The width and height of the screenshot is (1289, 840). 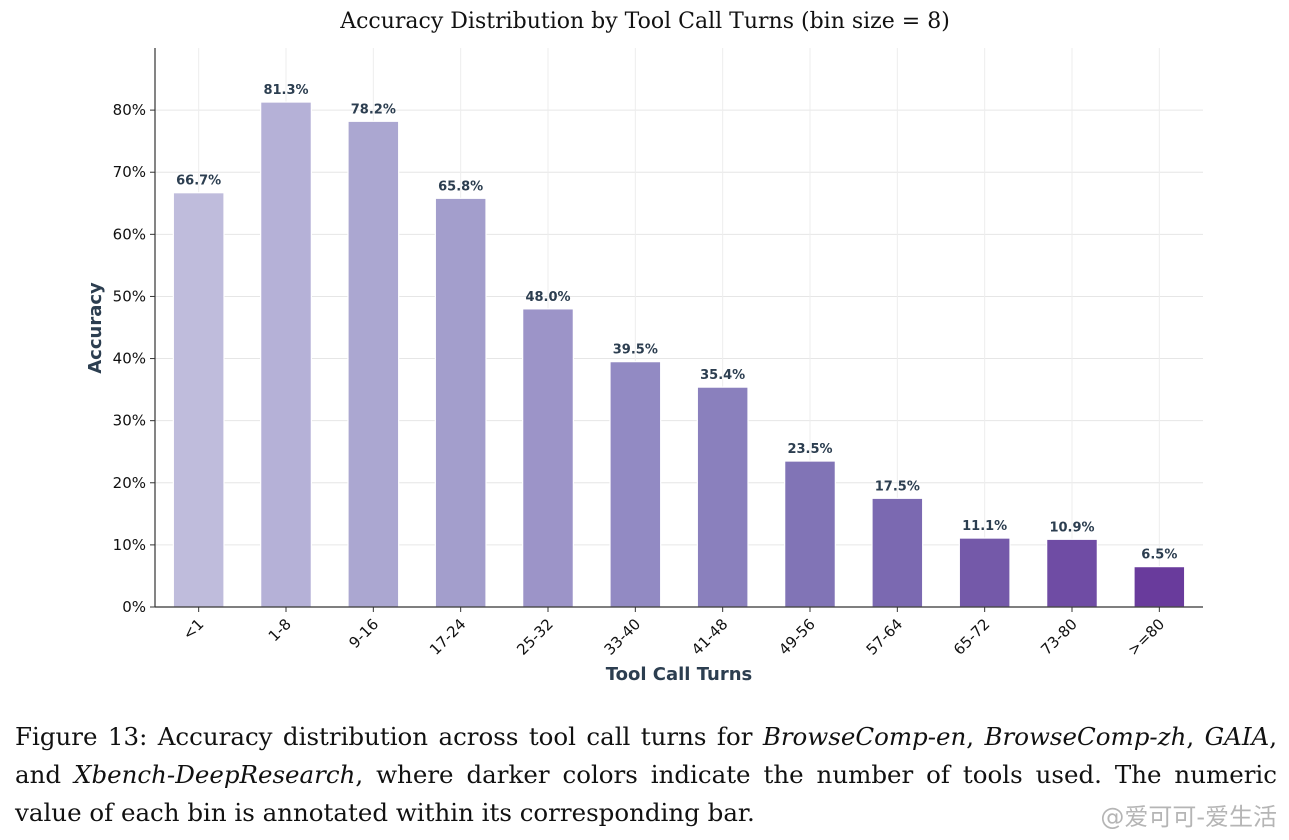 What do you see at coordinates (809, 449) in the screenshot?
I see `data-label: 23.5%` at bounding box center [809, 449].